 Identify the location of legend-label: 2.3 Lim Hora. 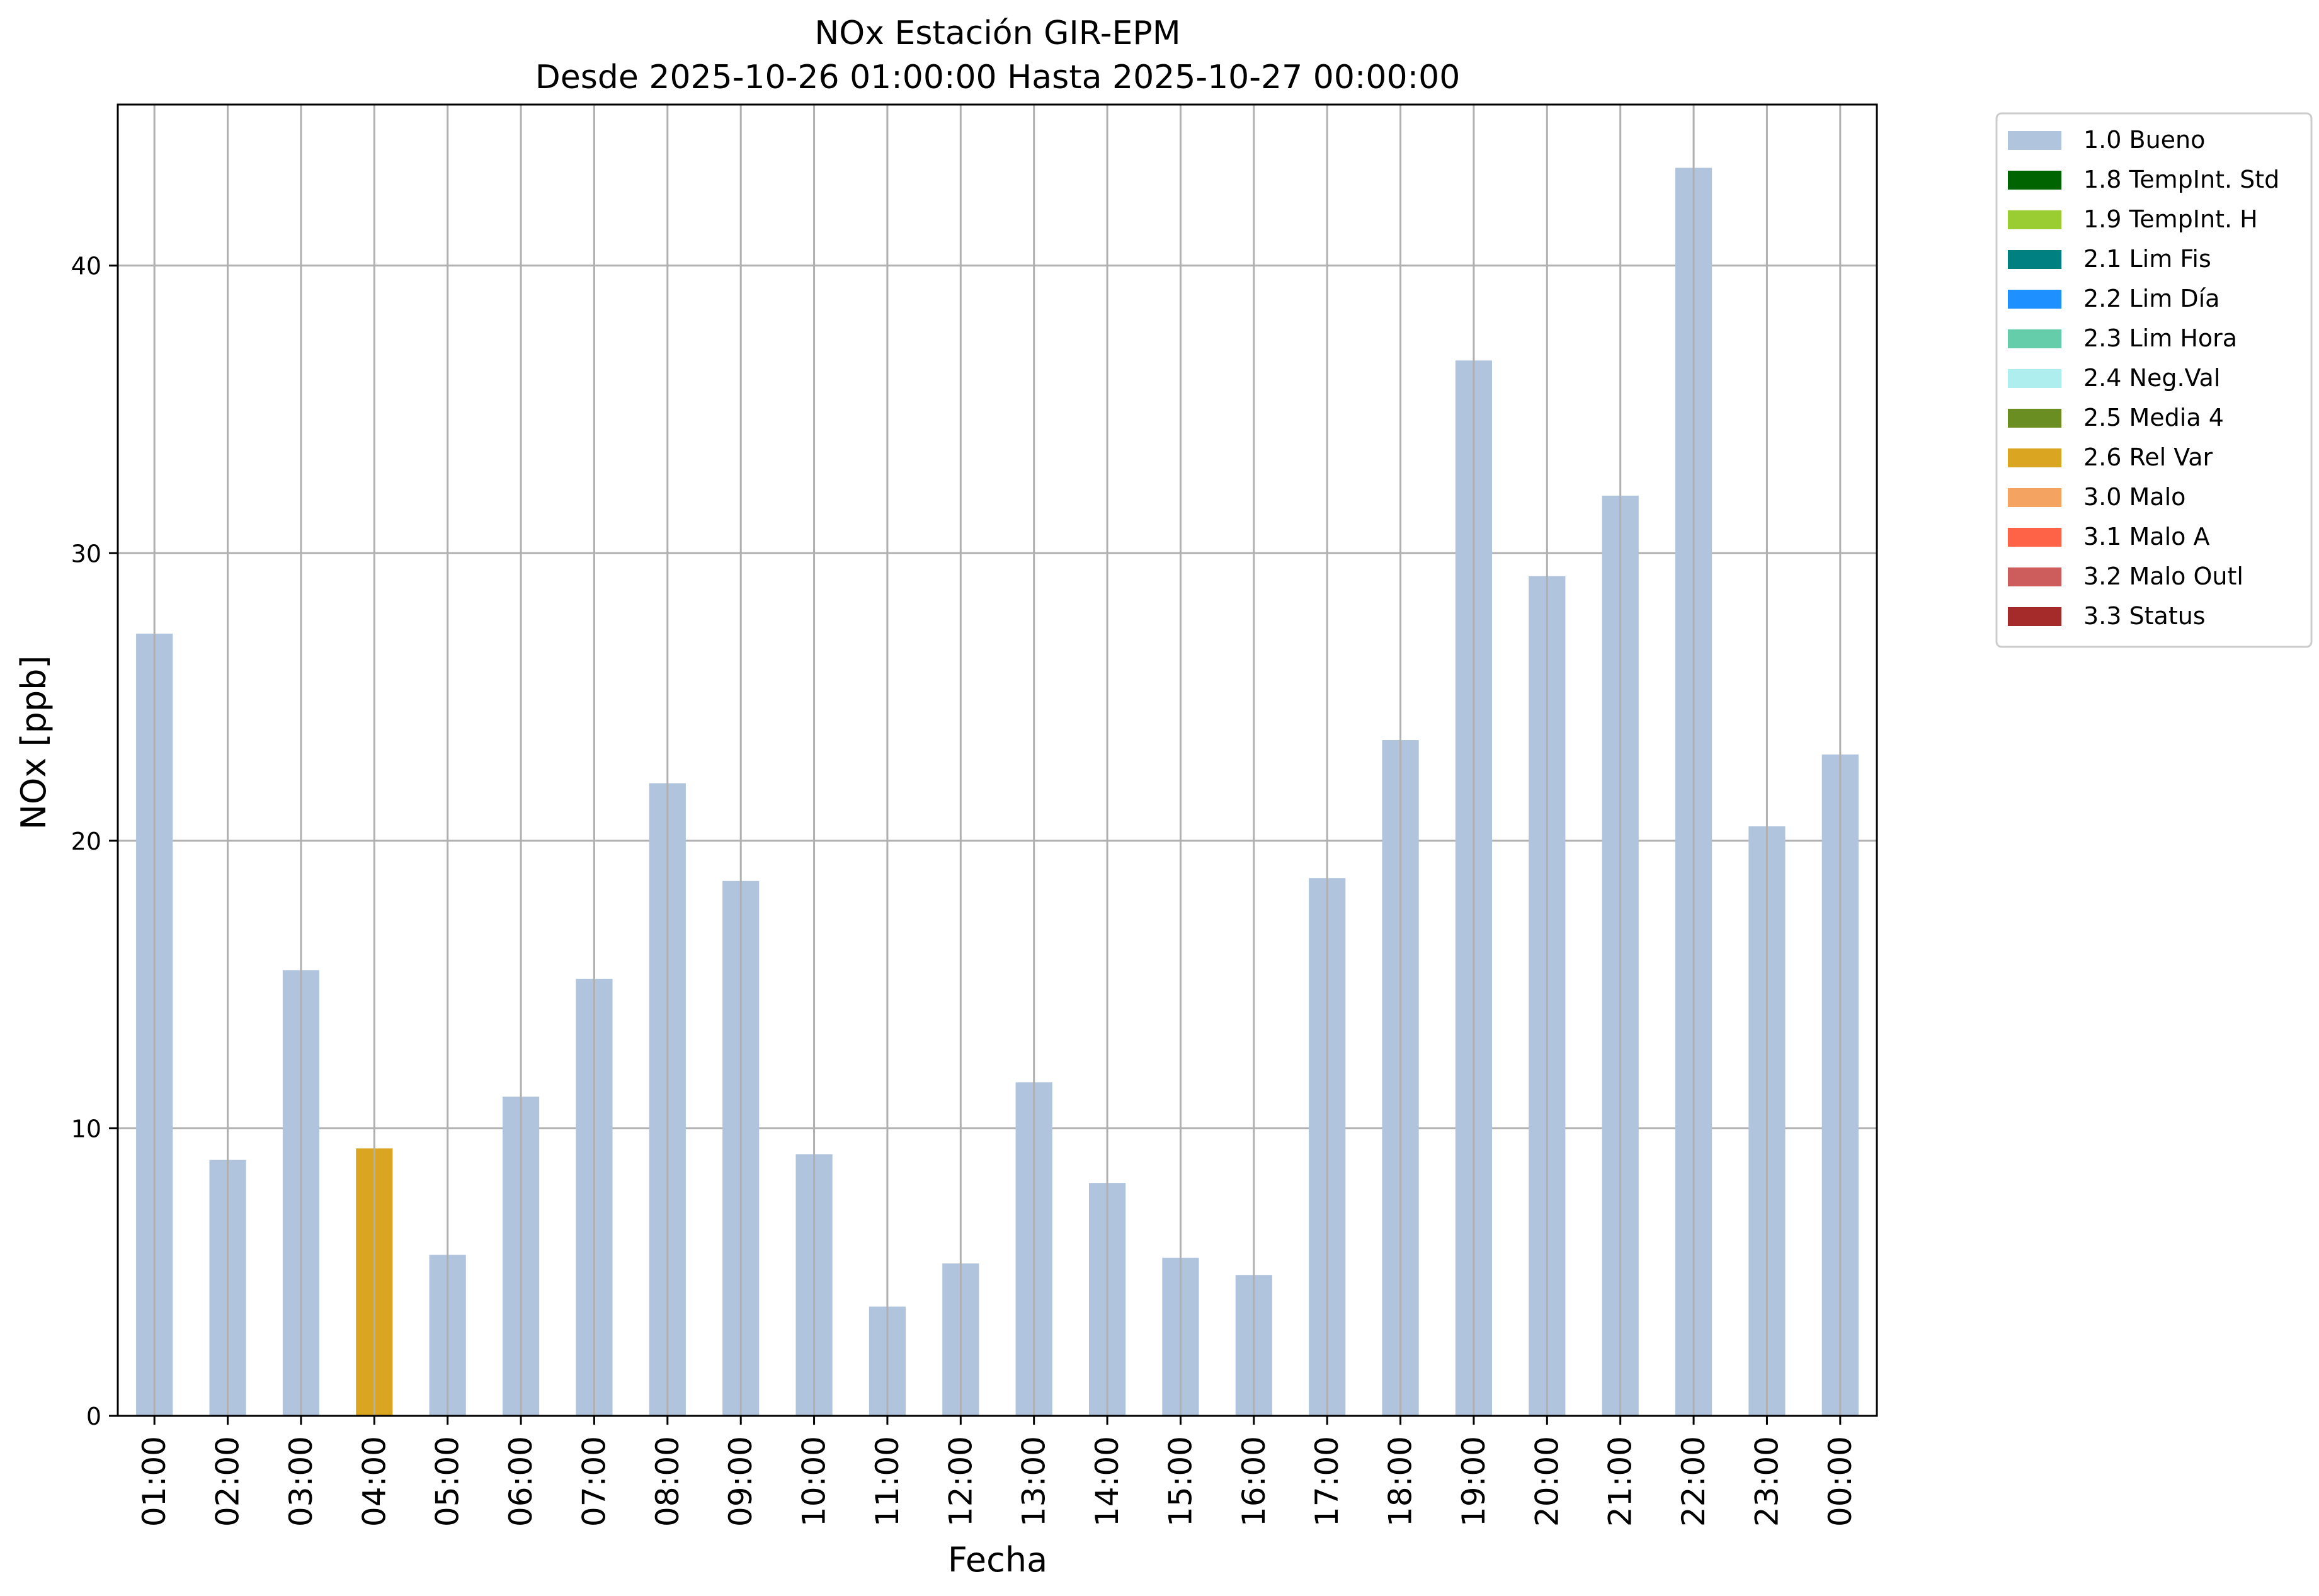
(2160, 338).